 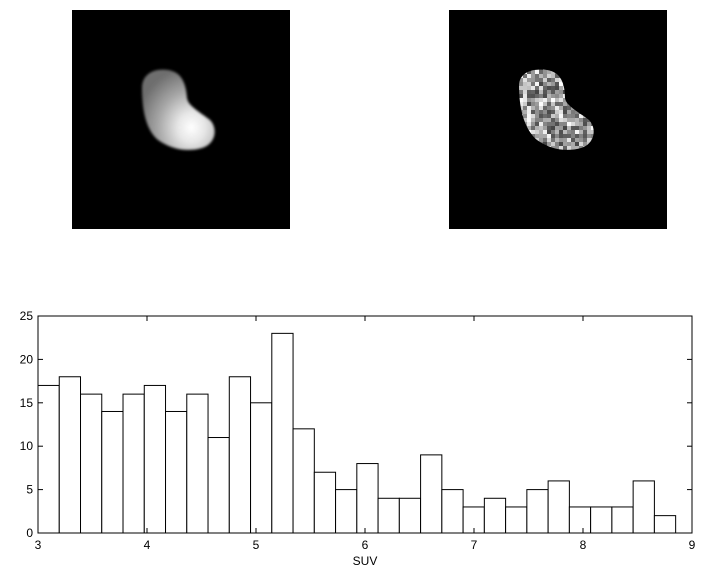 What do you see at coordinates (27, 316) in the screenshot?
I see `y-tick-label: 25` at bounding box center [27, 316].